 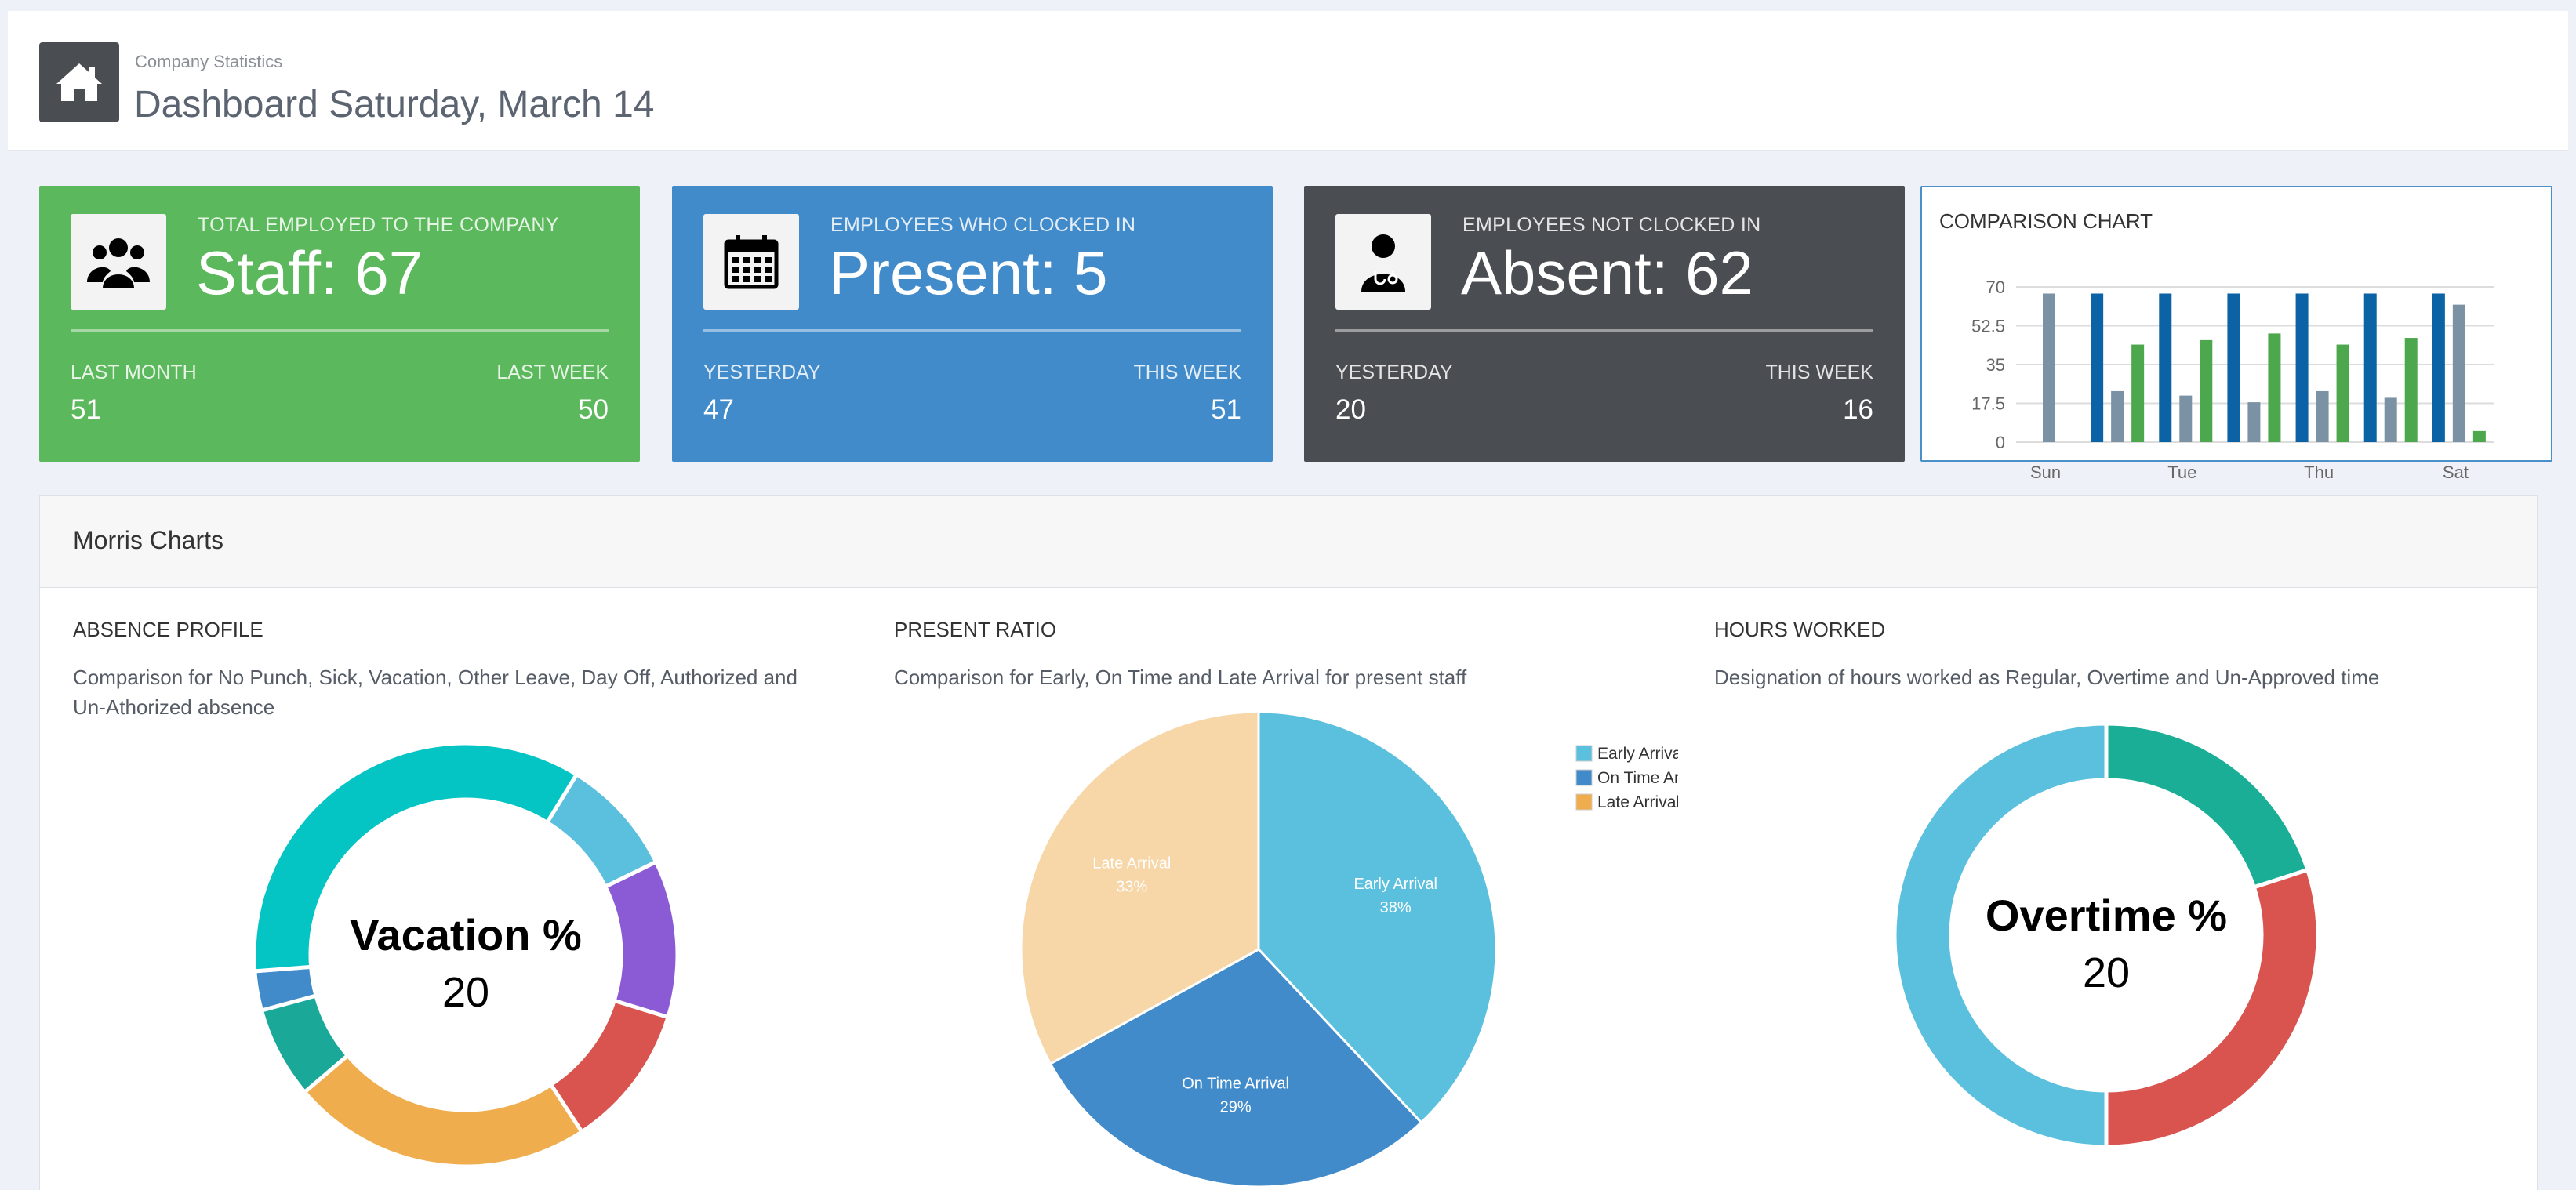 What do you see at coordinates (209, 61) in the screenshot?
I see `breadcrumb: Company Statistics` at bounding box center [209, 61].